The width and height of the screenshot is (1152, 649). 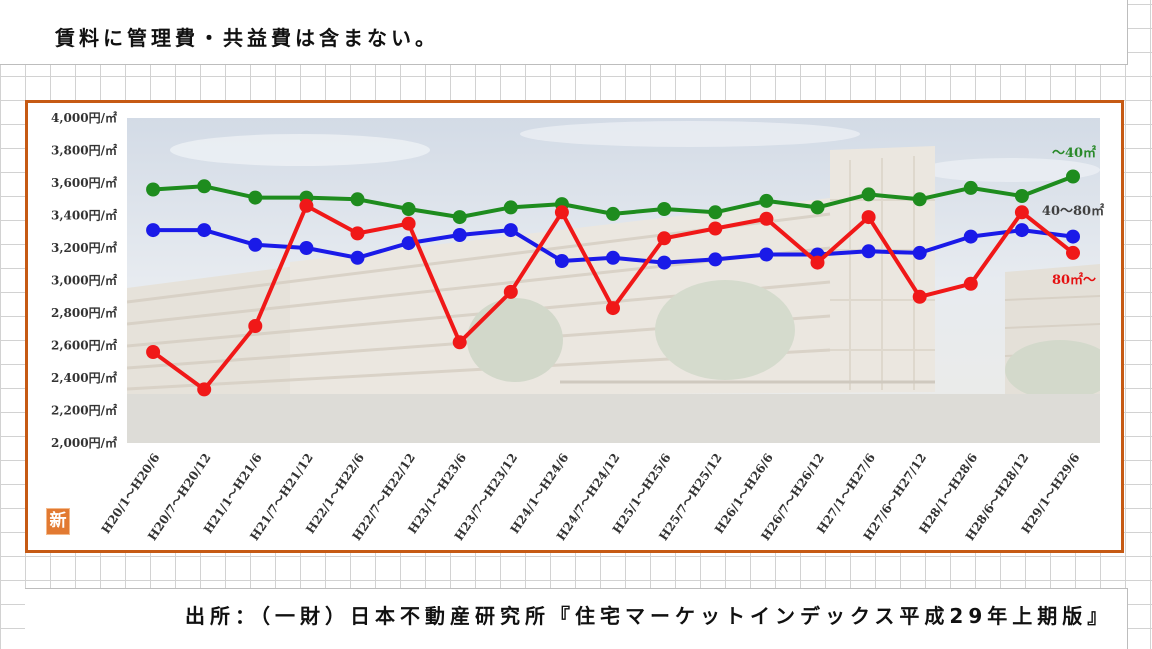 I want to click on y-tick-label: 3,000円/㎡, so click(x=84, y=280).